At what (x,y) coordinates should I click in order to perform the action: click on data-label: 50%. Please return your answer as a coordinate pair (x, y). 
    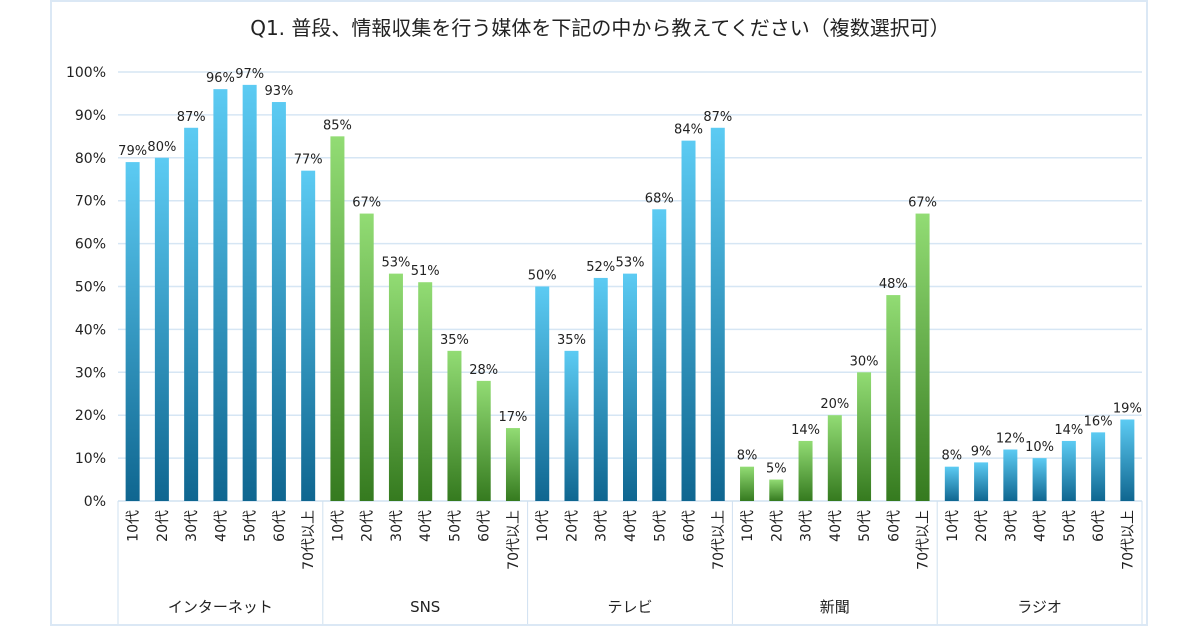
    Looking at the image, I should click on (542, 276).